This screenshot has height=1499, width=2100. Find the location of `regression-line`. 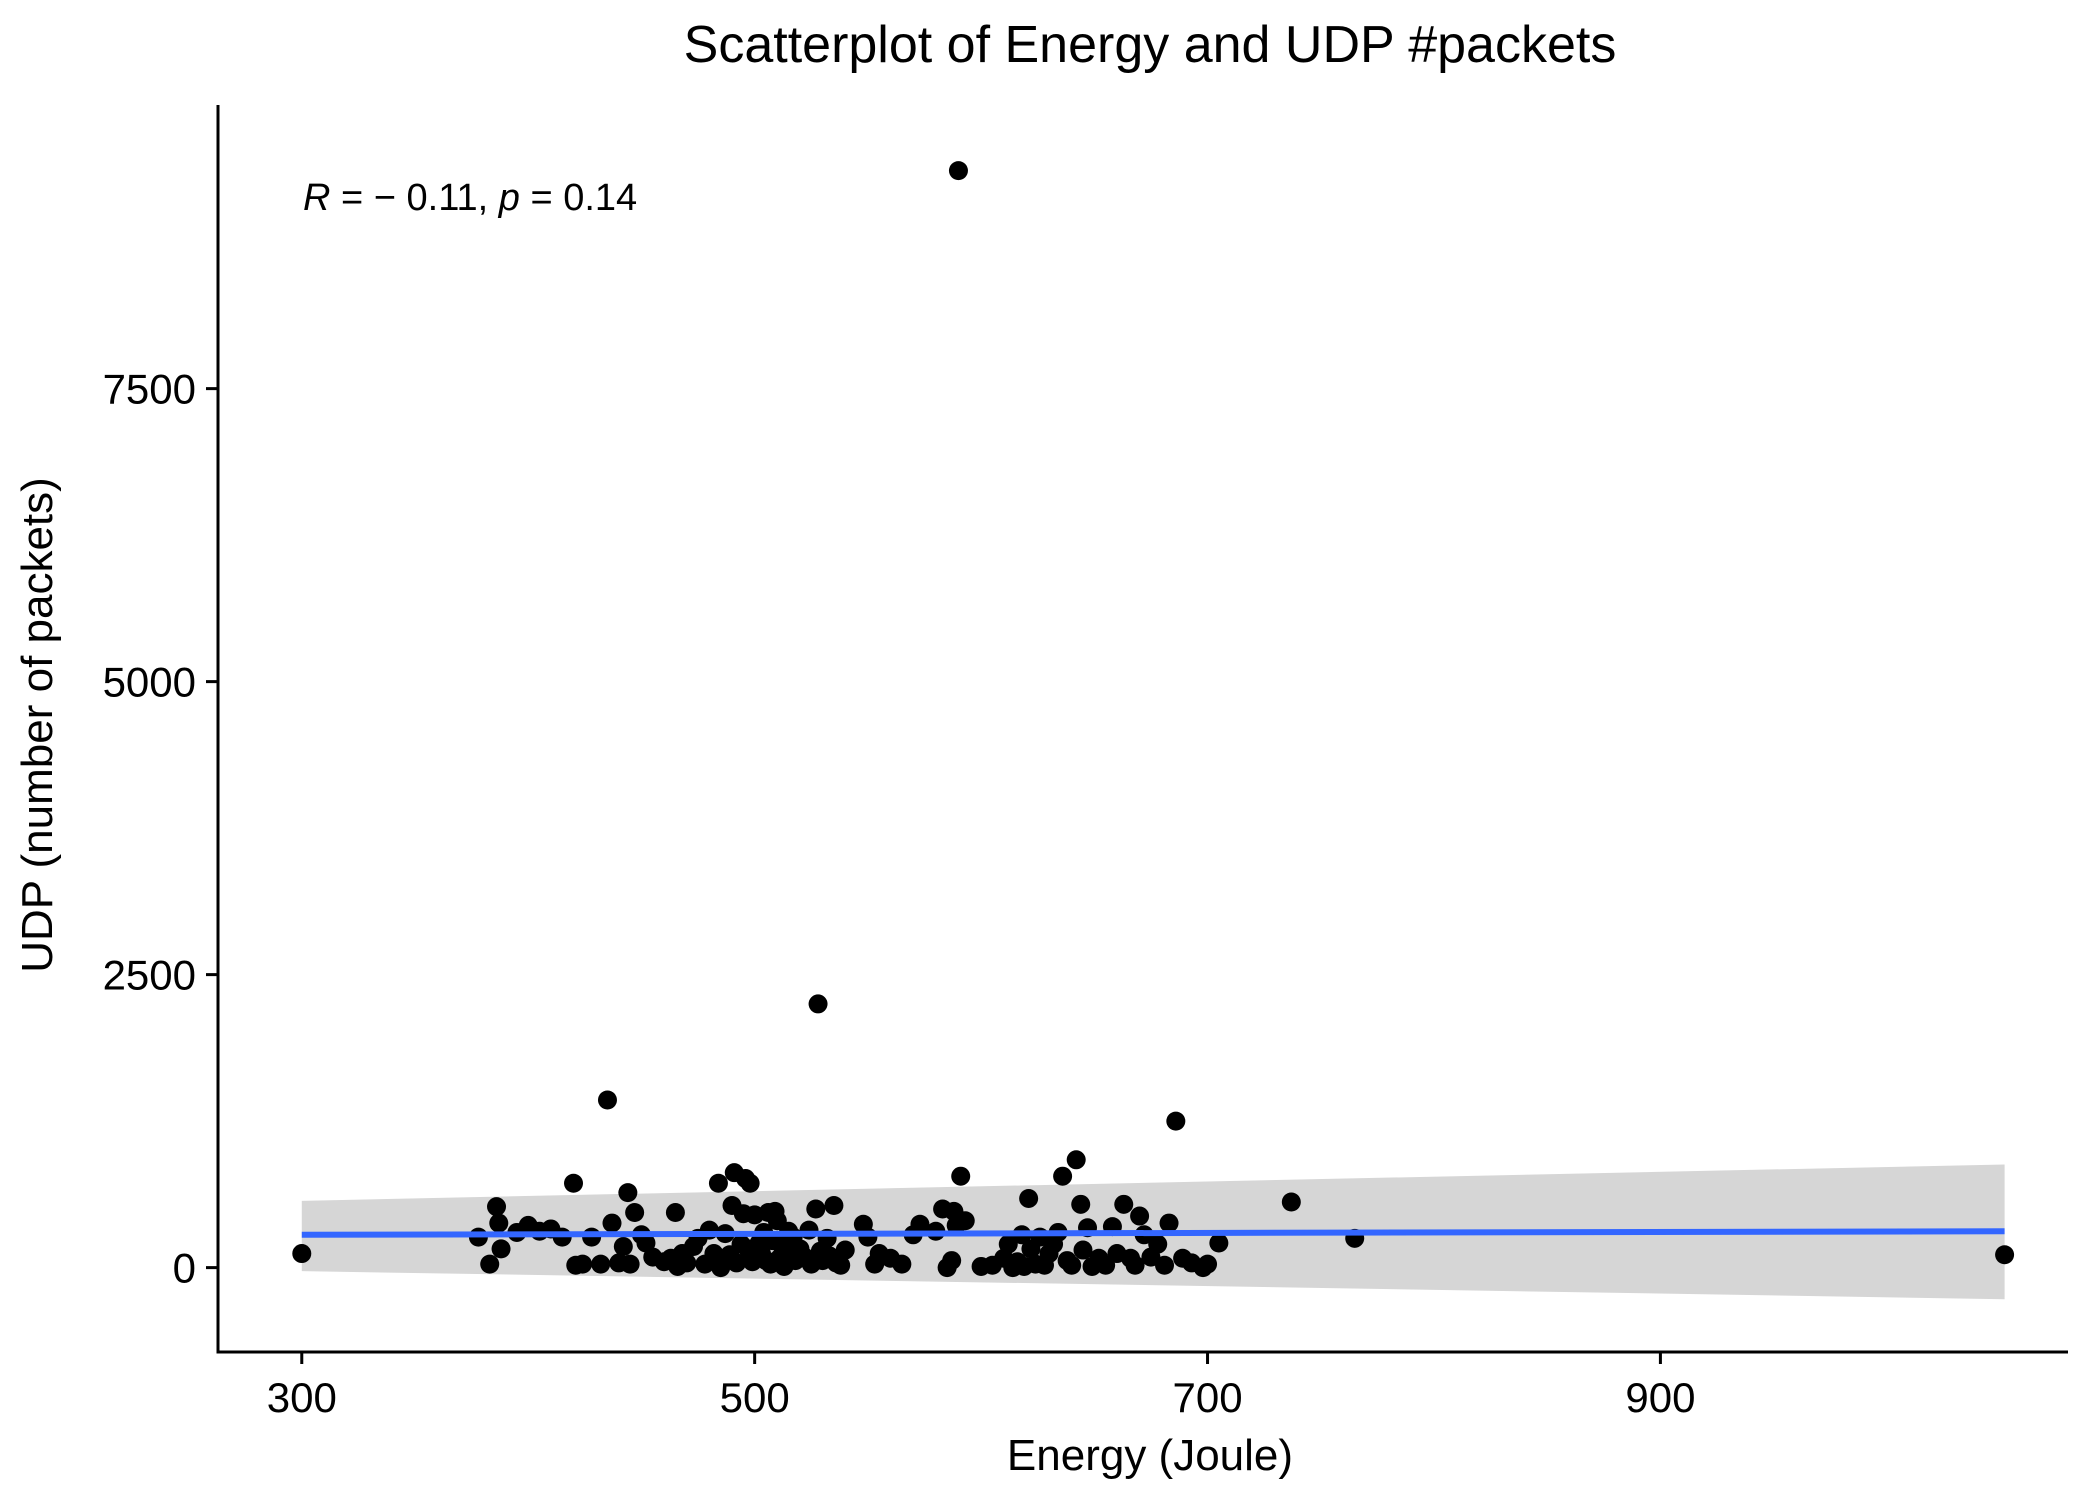

regression-line is located at coordinates (1153, 1233).